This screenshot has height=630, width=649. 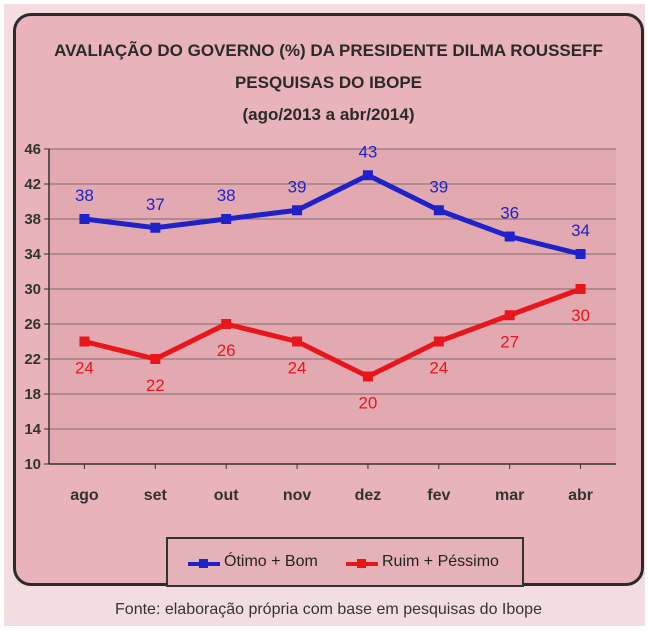 I want to click on data-label: 30, so click(x=580, y=315).